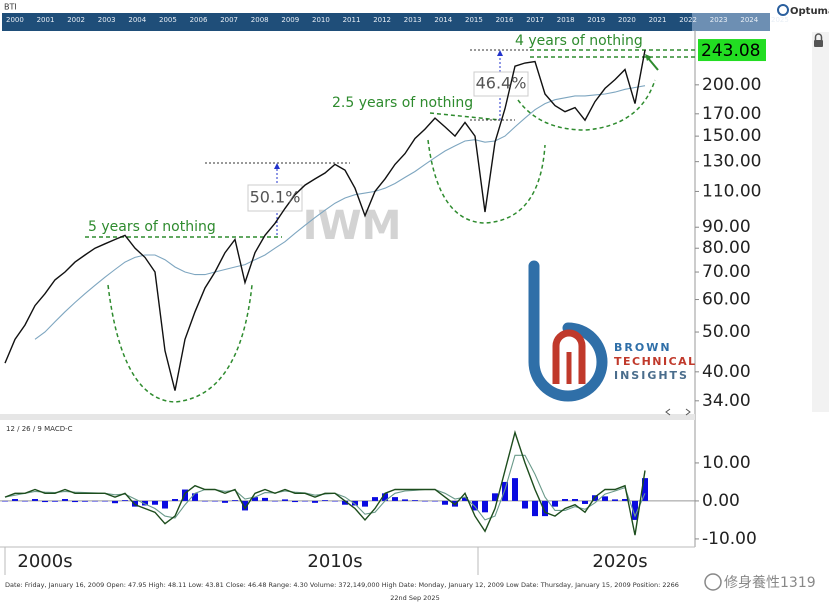  I want to click on y-tick-label: 200.00, so click(731, 85).